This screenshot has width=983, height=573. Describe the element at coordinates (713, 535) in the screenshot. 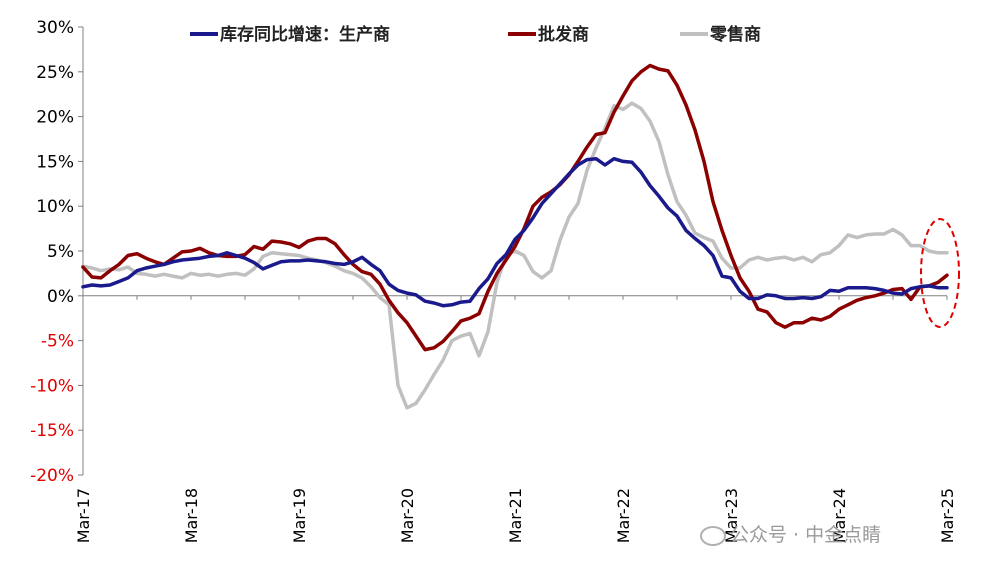

I see `wechat-icon` at that location.